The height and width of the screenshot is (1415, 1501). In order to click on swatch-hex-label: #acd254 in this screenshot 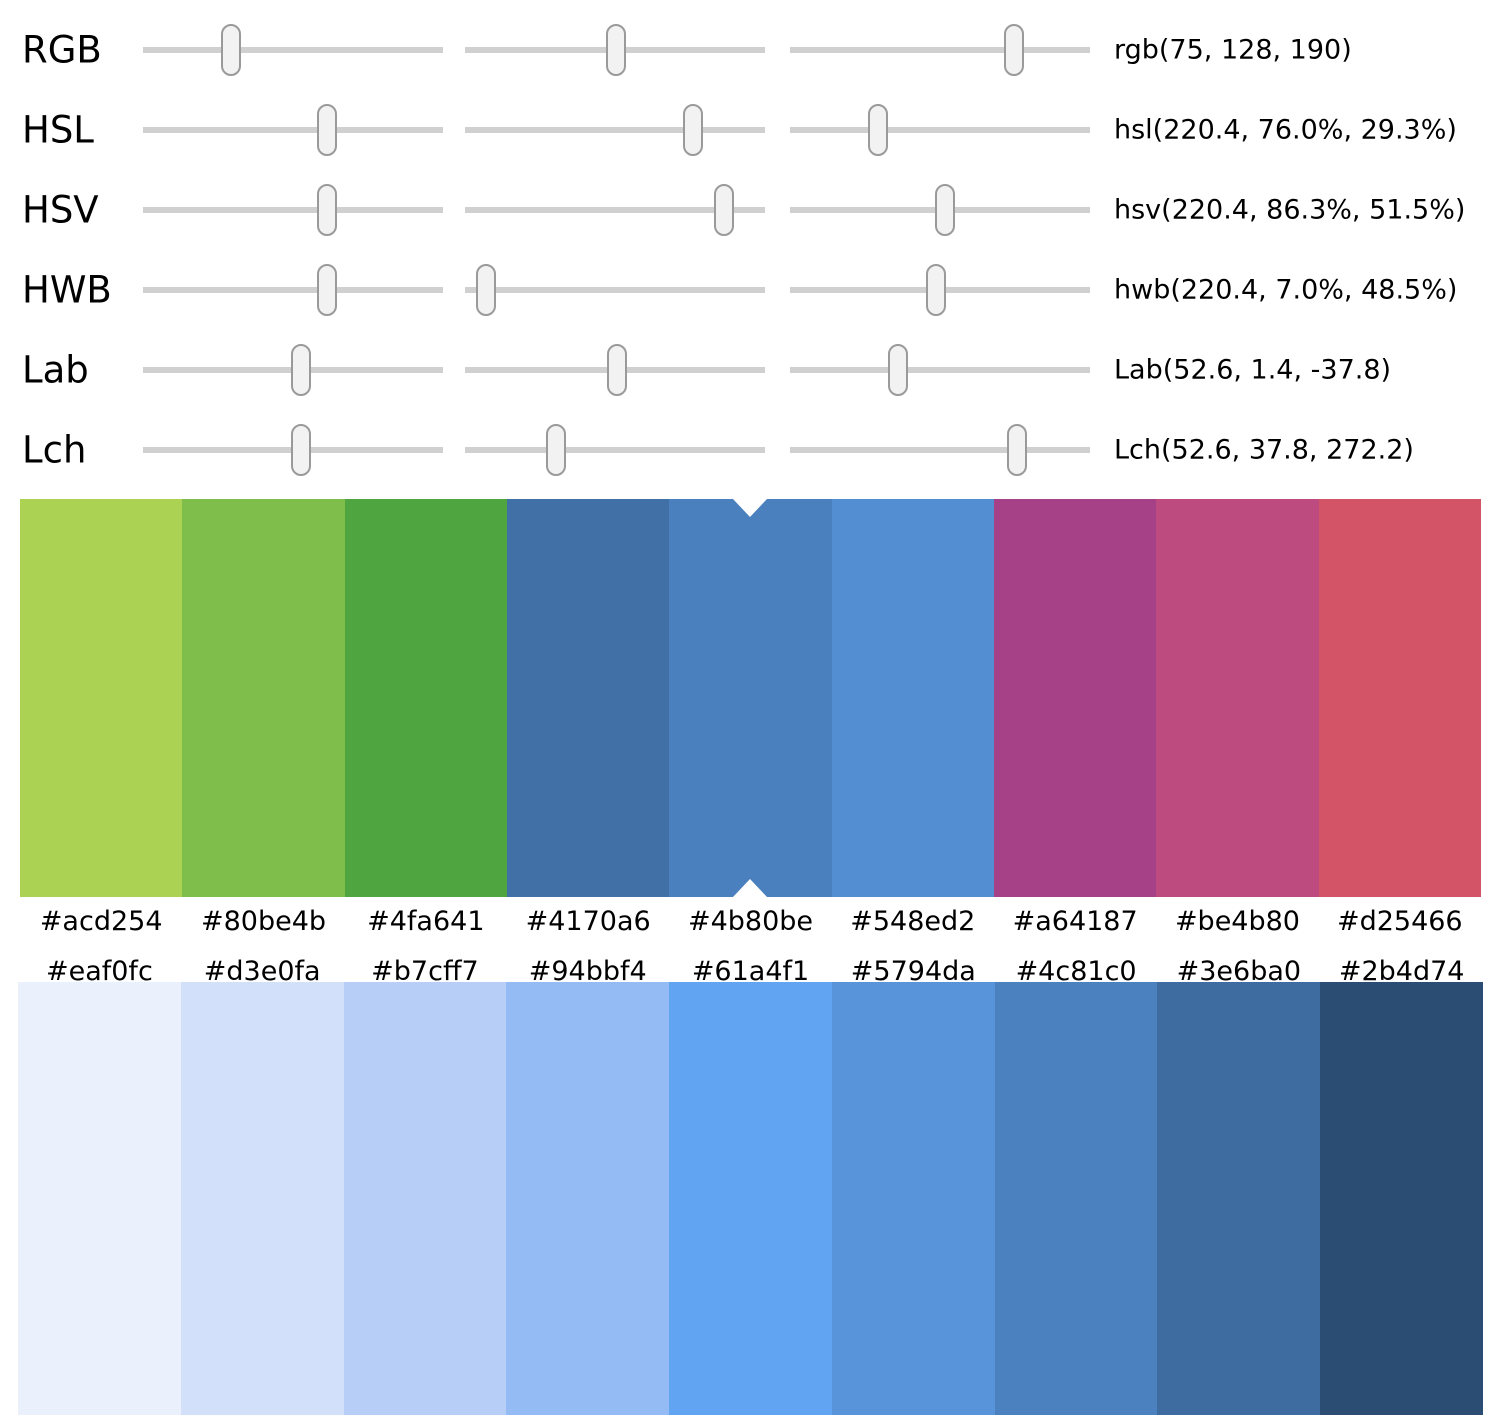, I will do `click(101, 921)`.